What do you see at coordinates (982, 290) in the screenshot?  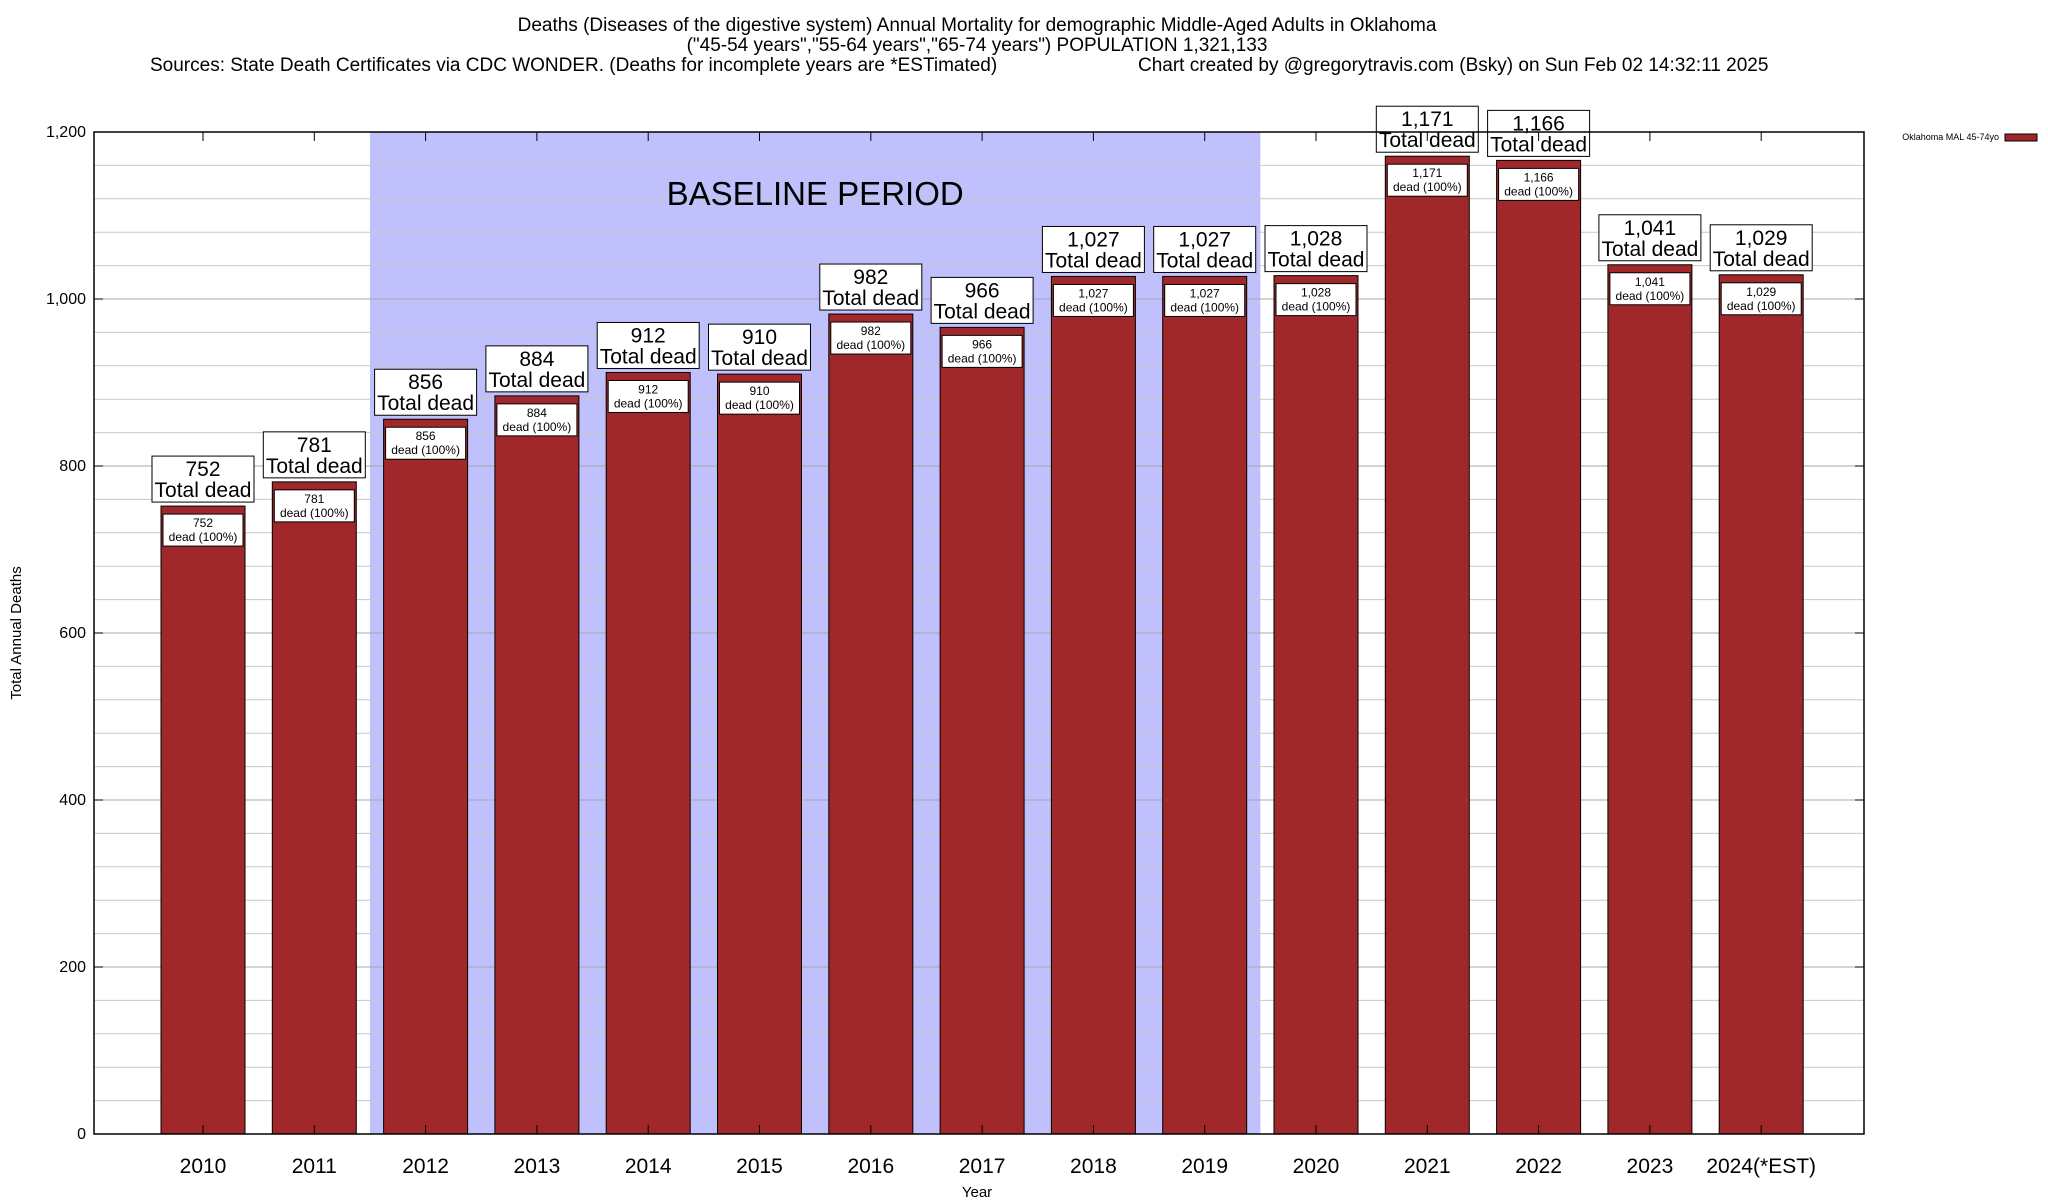 I see `total-value-label: 966` at bounding box center [982, 290].